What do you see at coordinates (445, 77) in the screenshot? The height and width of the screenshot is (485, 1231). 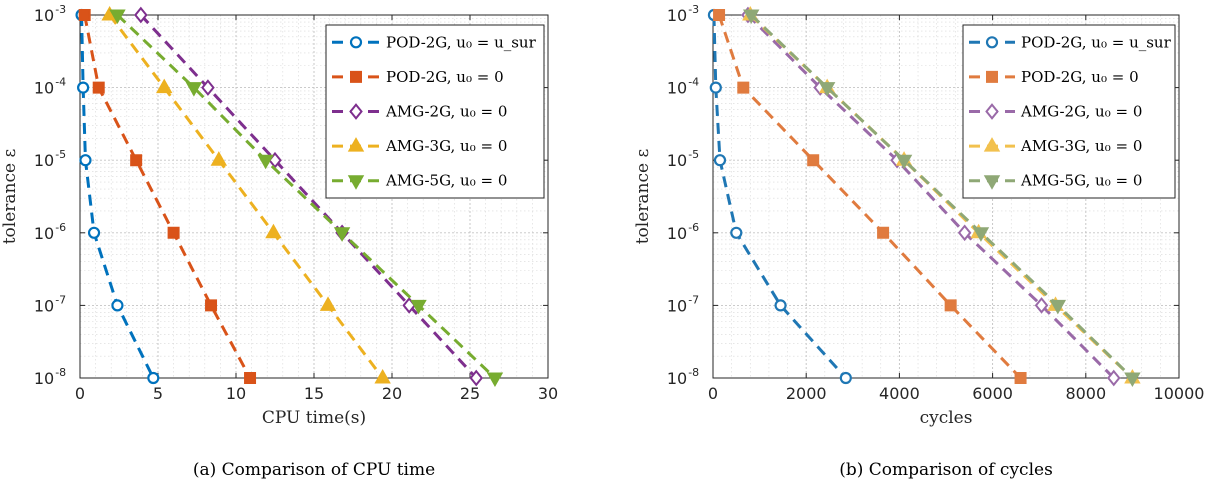 I see `legend-label: POD-2G, u₀ = 0` at bounding box center [445, 77].